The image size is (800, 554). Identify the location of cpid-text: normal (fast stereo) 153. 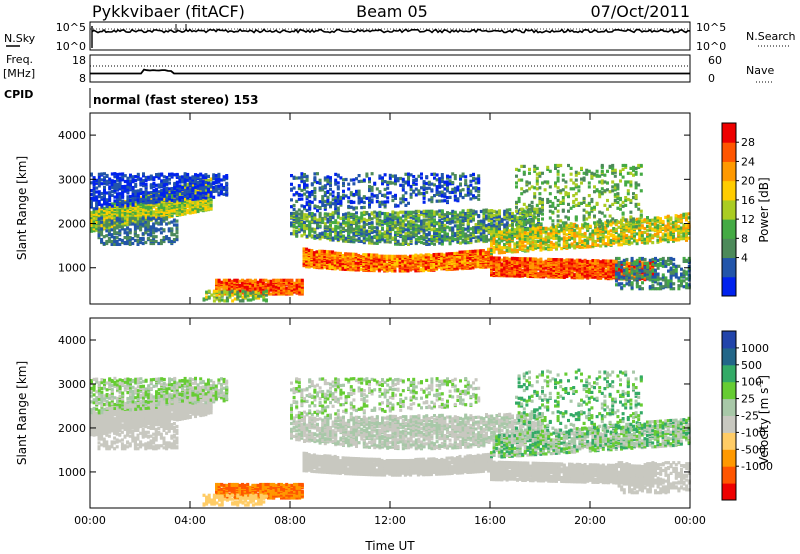
(176, 100).